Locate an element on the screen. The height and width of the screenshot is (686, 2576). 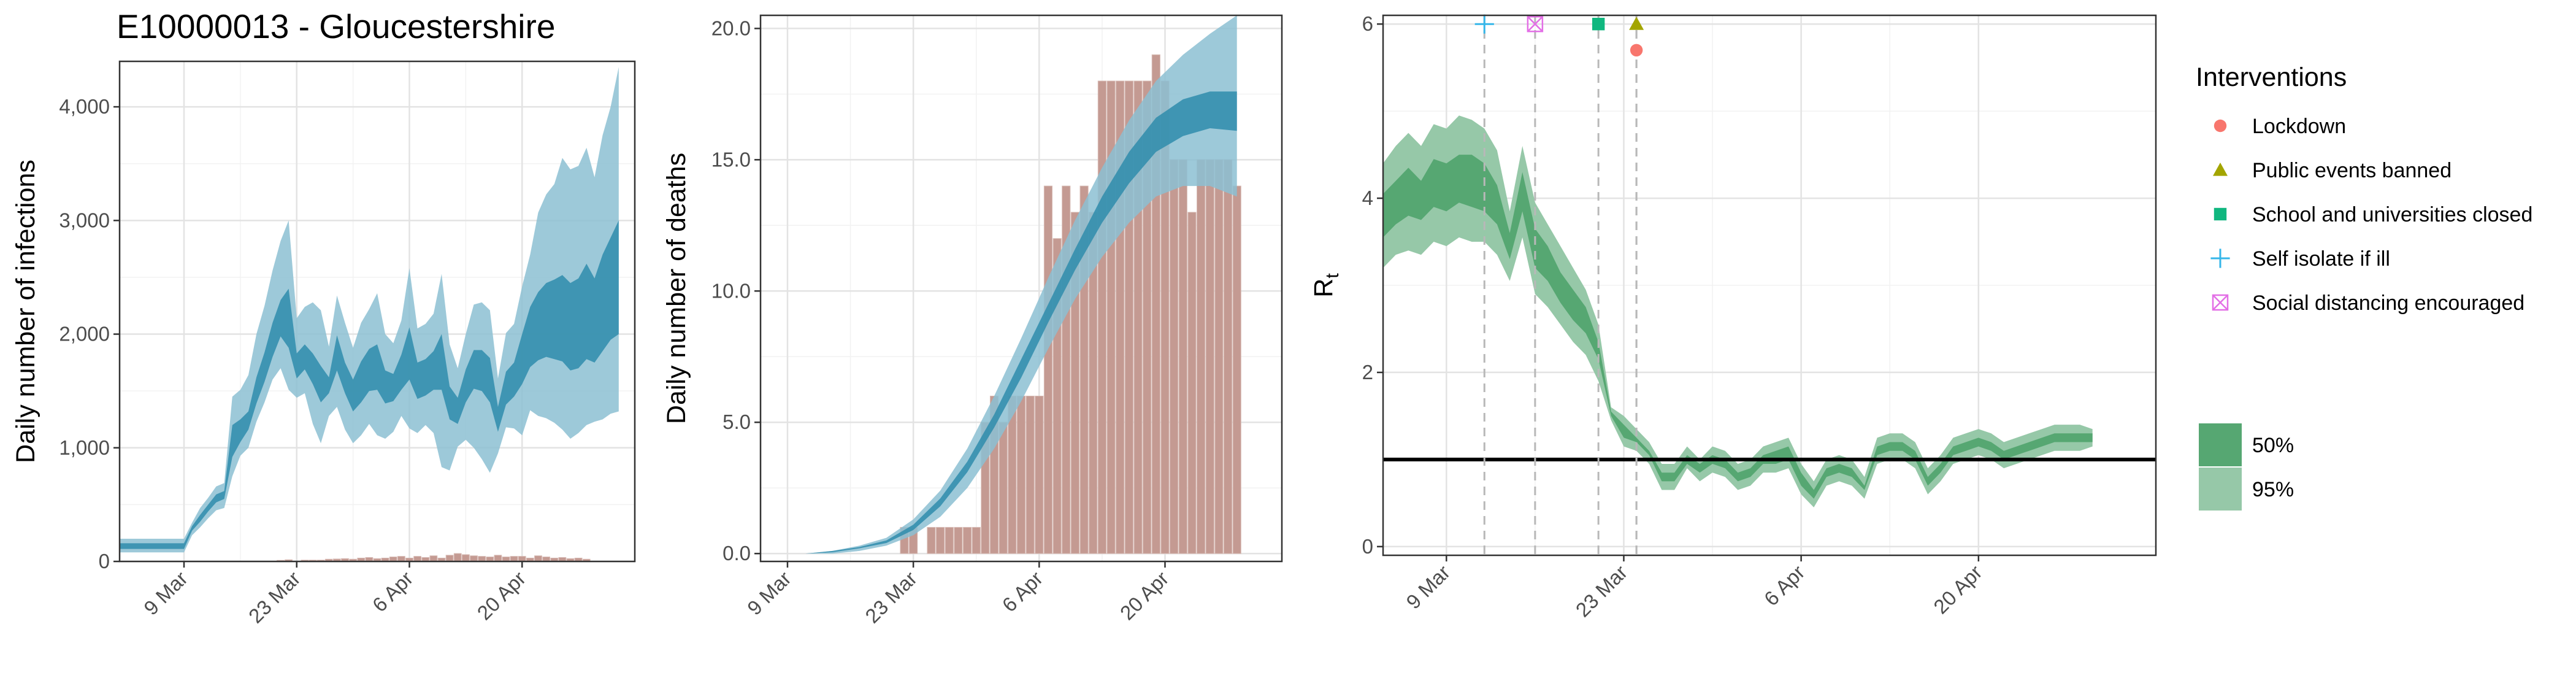
chart-title: E10000013 - Gloucestershire is located at coordinates (336, 26).